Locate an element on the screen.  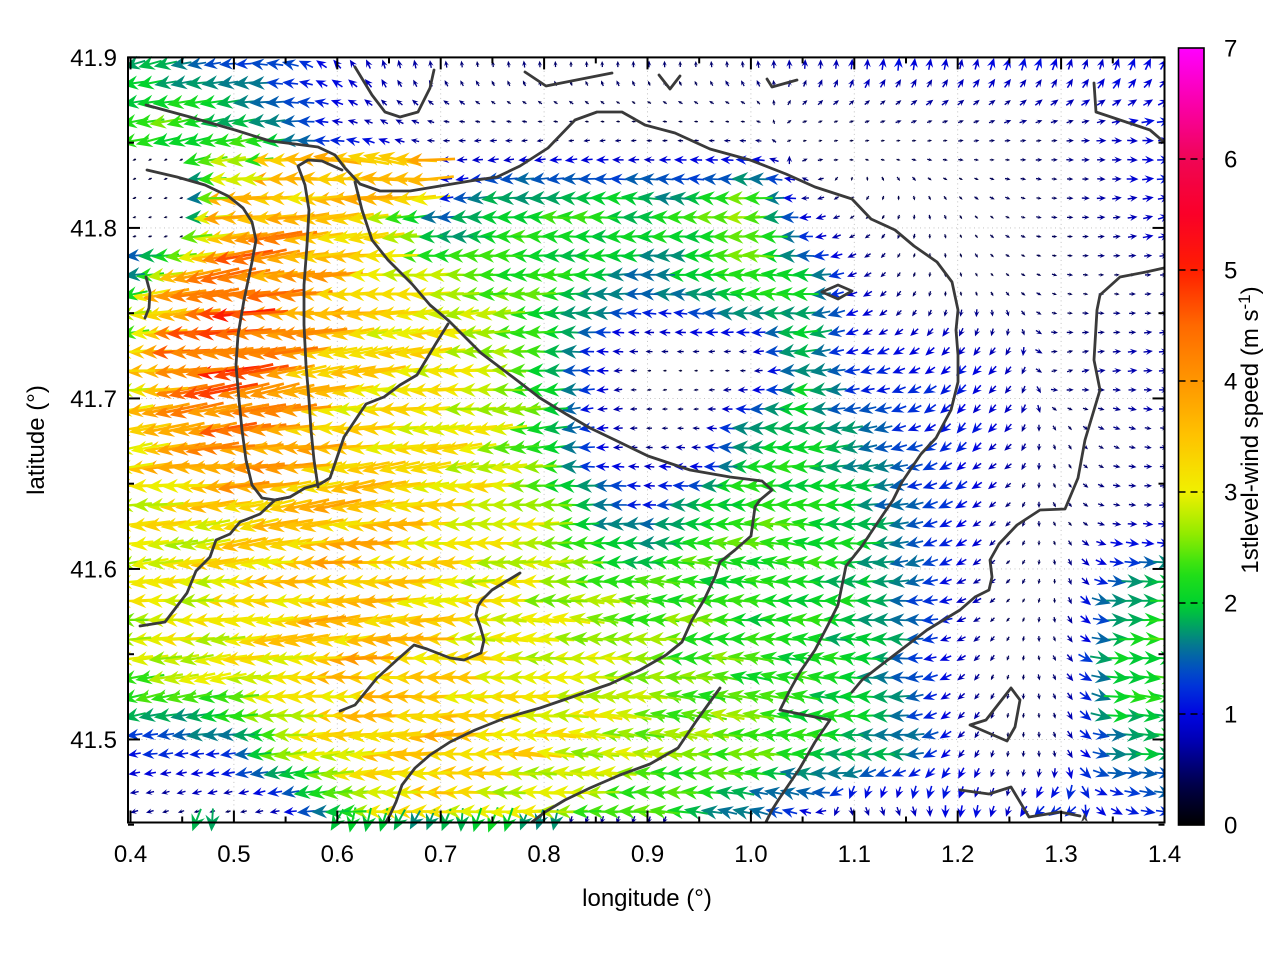
svg-text: 0 is located at coordinates (1230, 826).